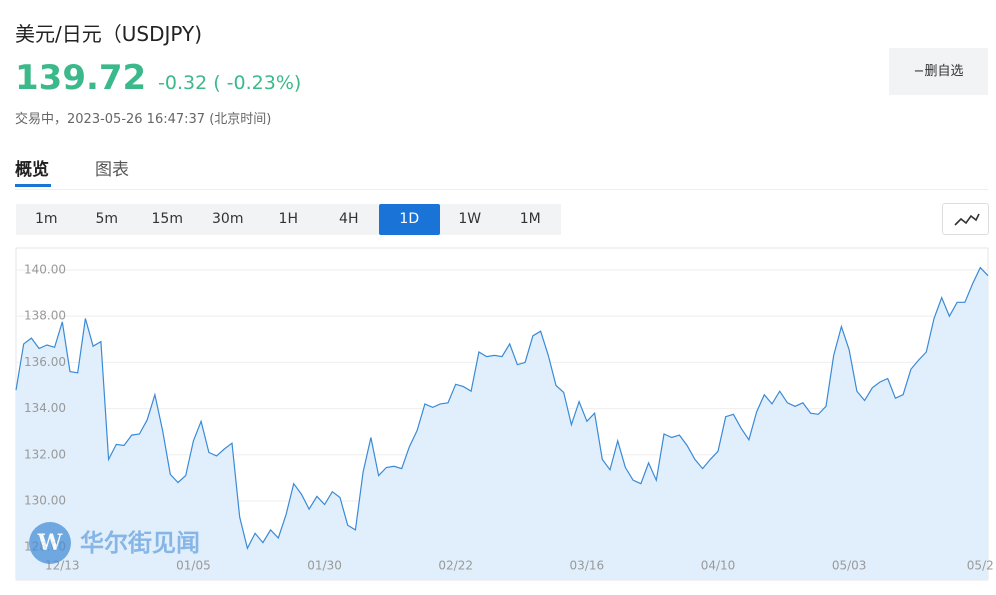 Image resolution: width=996 pixels, height=595 pixels. Describe the element at coordinates (938, 71) in the screenshot. I see `remove-watchlist: −删自选` at that location.